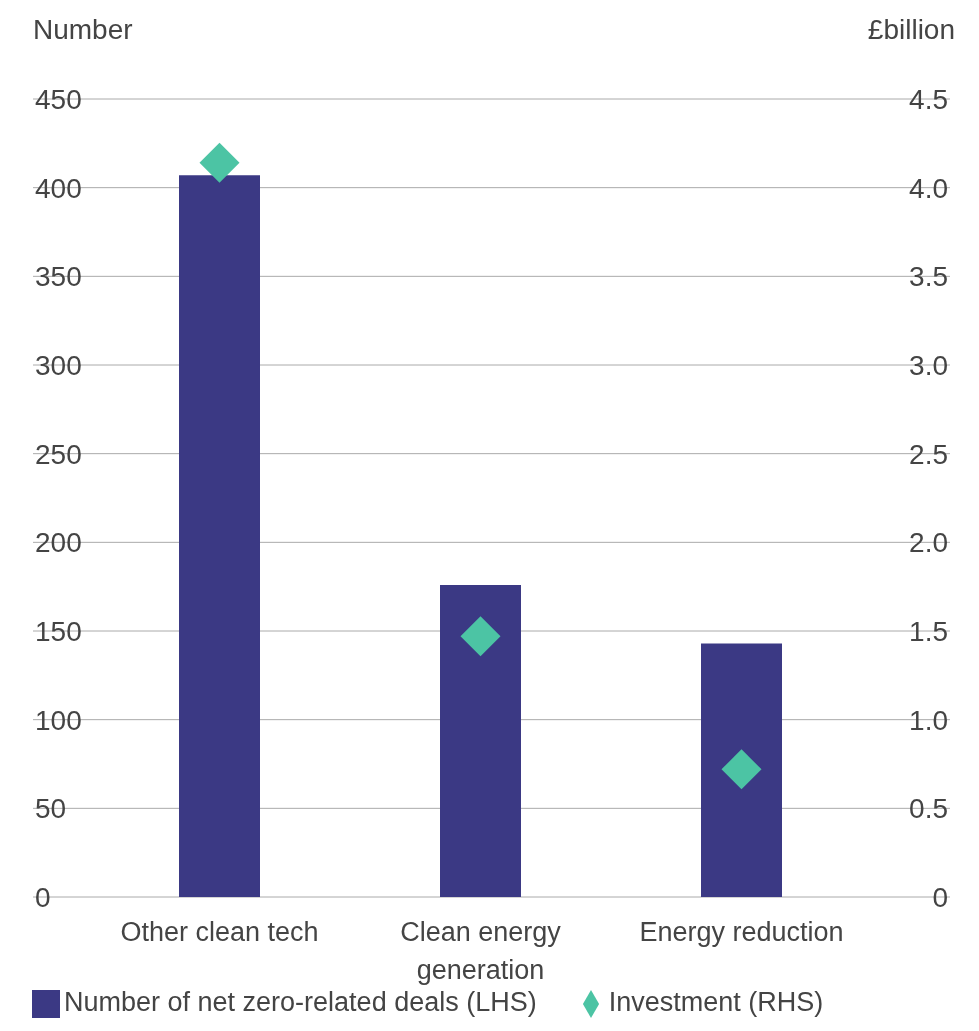 The image size is (979, 1031). I want to click on y-tick-label: 200, so click(58, 543).